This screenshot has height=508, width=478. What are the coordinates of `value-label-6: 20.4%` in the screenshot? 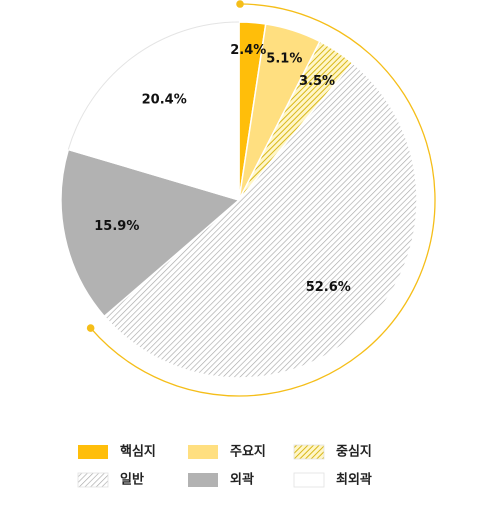 It's located at (164, 99).